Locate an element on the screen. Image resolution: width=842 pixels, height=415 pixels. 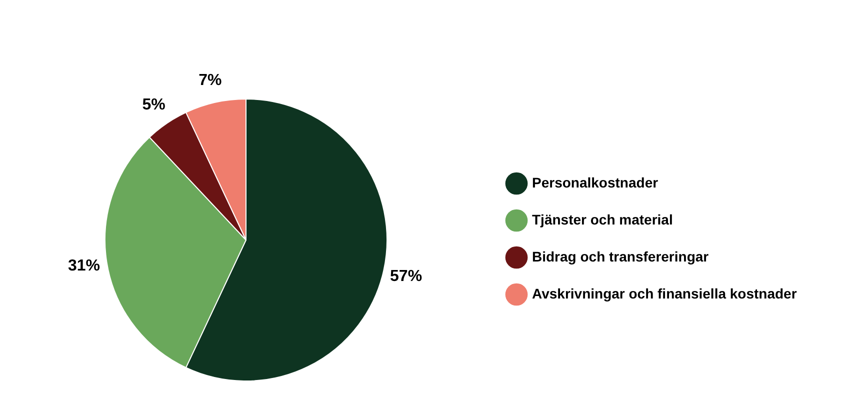
data-label: 31% is located at coordinates (84, 266).